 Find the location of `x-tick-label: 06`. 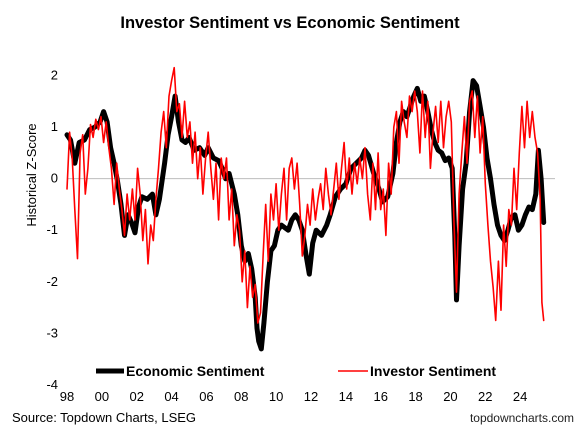

x-tick-label: 06 is located at coordinates (206, 396).